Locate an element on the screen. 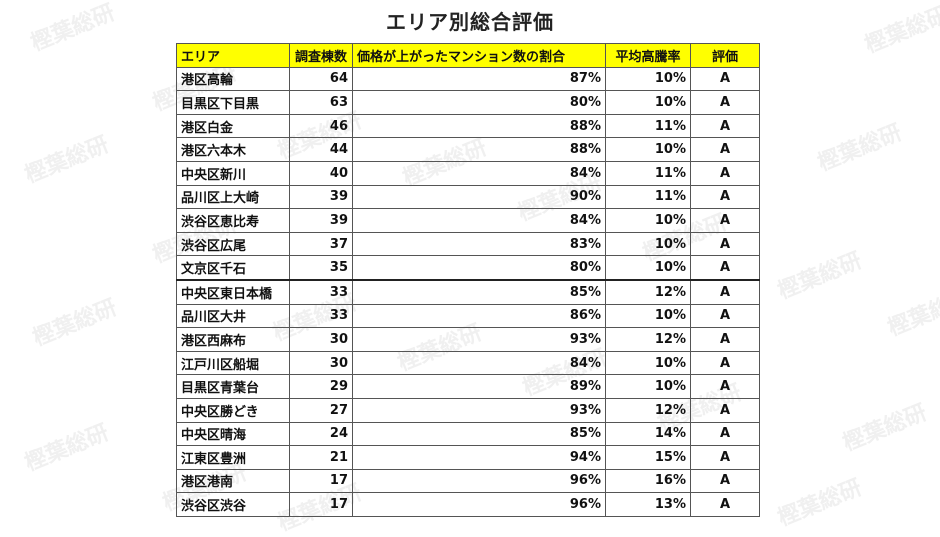  cell-share: 86% is located at coordinates (479, 316).